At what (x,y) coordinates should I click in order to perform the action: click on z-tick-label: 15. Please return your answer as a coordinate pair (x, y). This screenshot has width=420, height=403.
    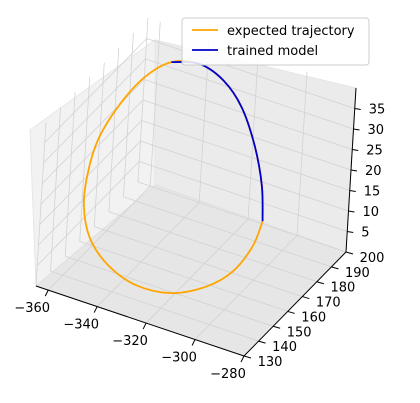
    Looking at the image, I should click on (372, 192).